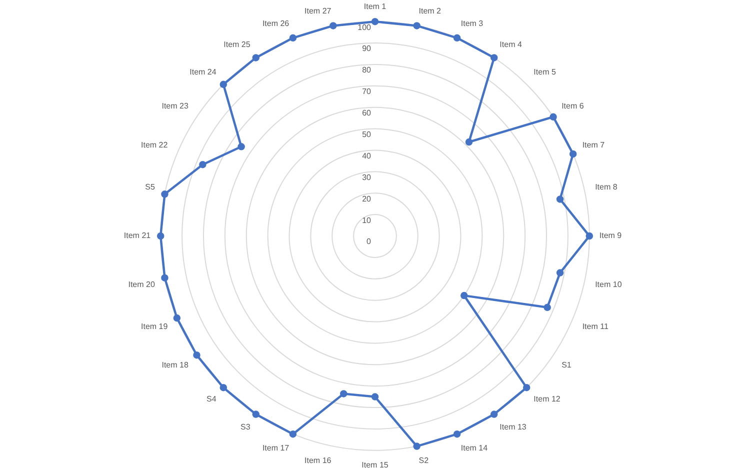  What do you see at coordinates (608, 284) in the screenshot?
I see `spoke-label: Item 10` at bounding box center [608, 284].